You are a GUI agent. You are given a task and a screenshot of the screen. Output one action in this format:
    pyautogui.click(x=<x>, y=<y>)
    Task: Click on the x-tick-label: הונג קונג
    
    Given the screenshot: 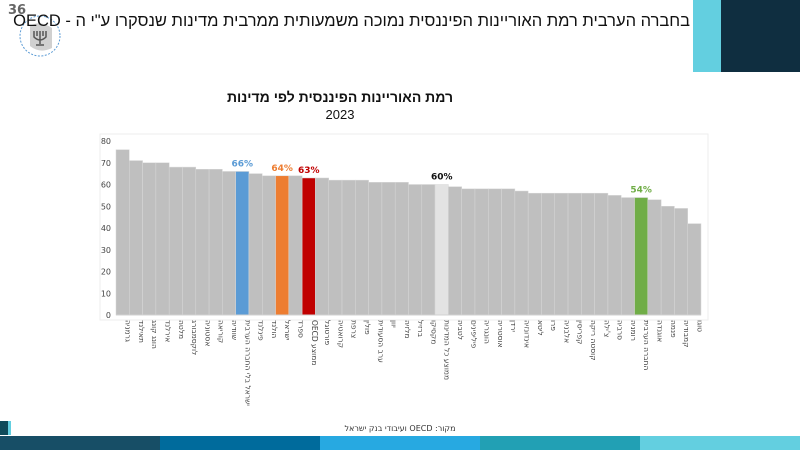 What is the action you would take?
    pyautogui.click(x=154, y=334)
    